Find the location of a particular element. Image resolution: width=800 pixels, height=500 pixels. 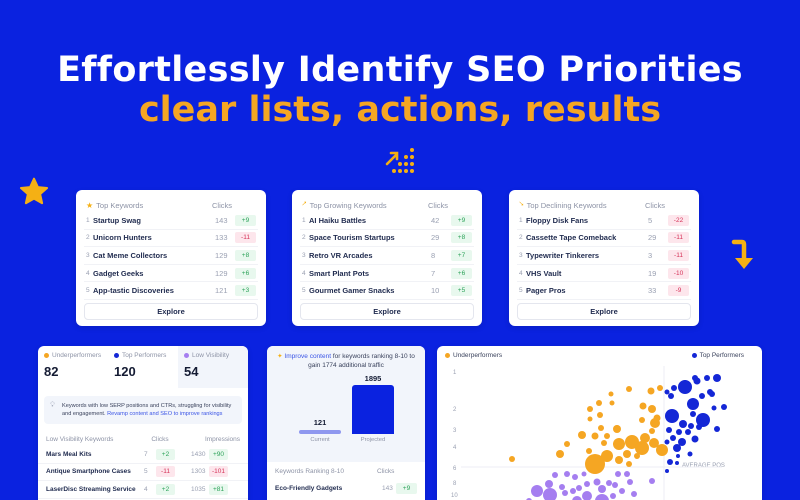

table-row: 4 VHS Vault 19 -10 is located at coordinates (604, 274).